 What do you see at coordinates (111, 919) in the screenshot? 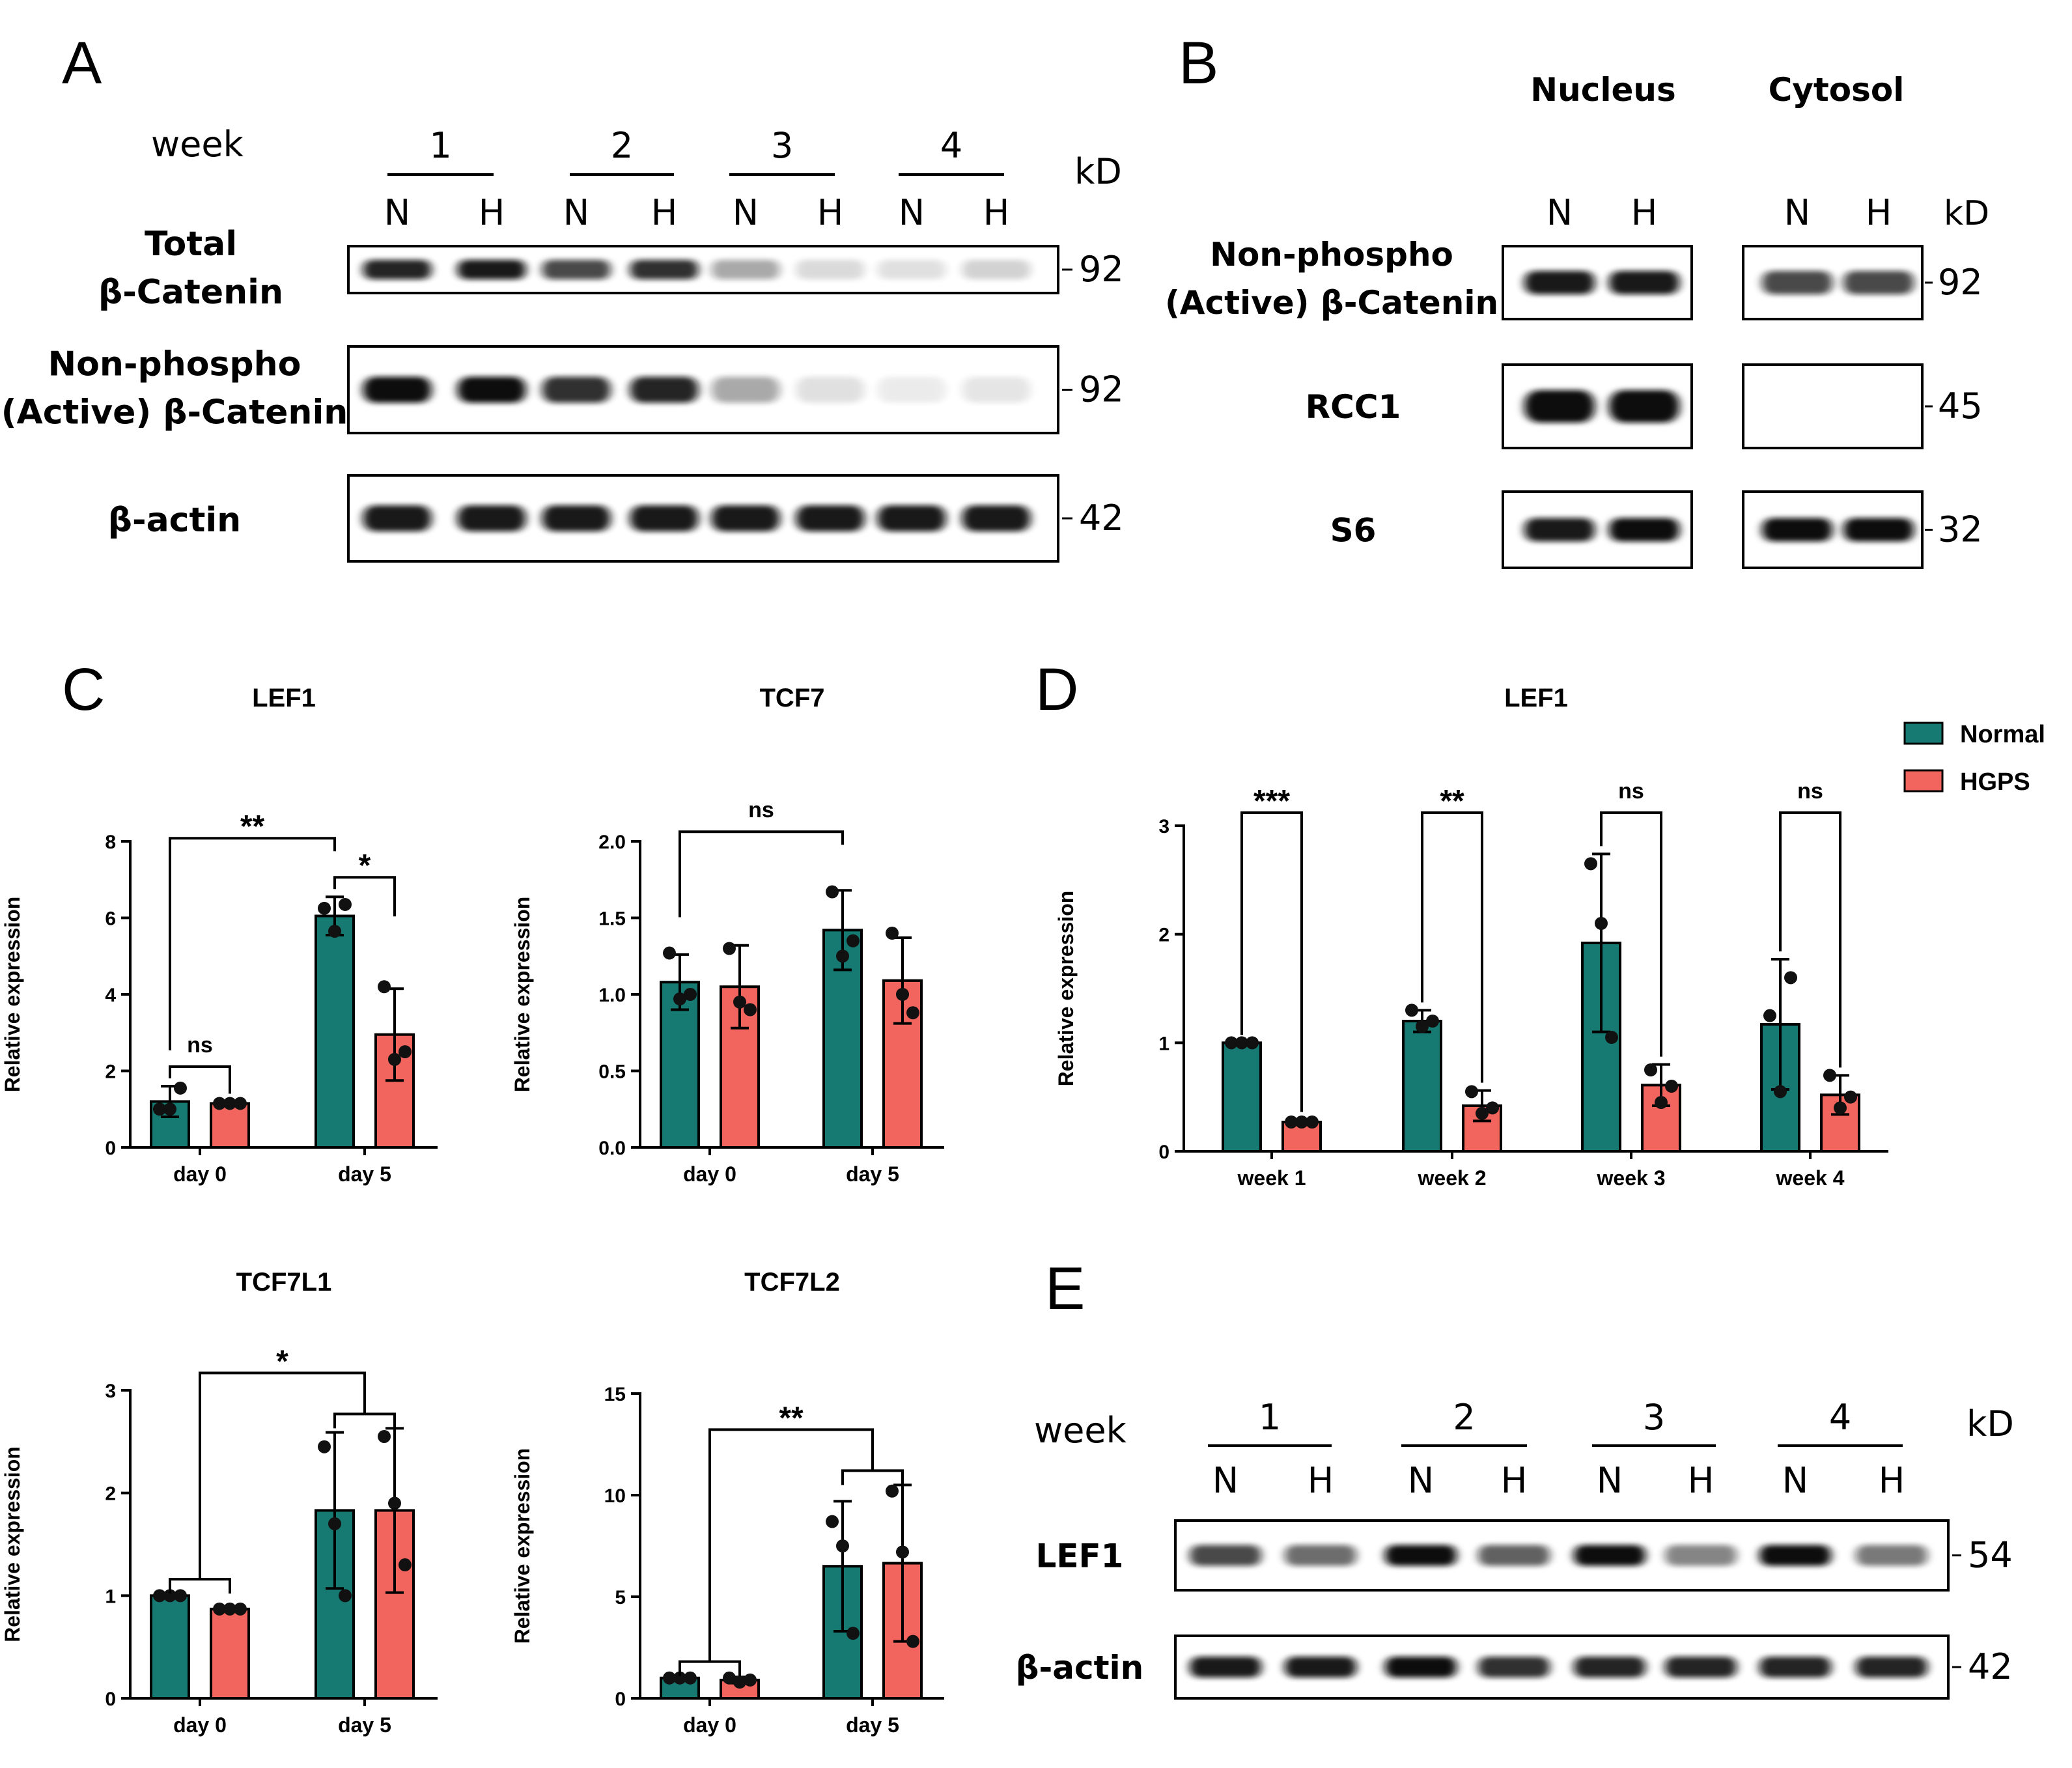
I see `y-tick-label: 6` at bounding box center [111, 919].